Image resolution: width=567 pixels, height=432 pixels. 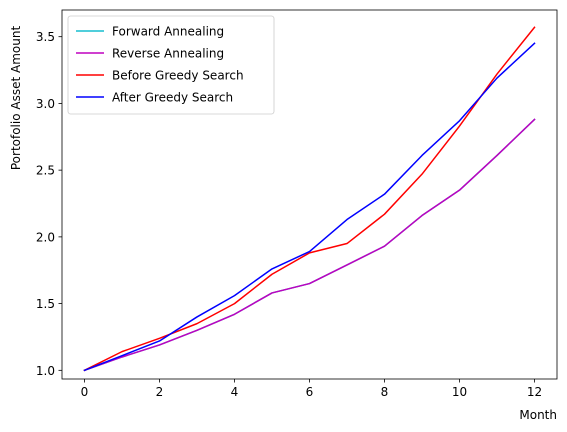 I want to click on x-tick-label: 8, so click(x=385, y=392).